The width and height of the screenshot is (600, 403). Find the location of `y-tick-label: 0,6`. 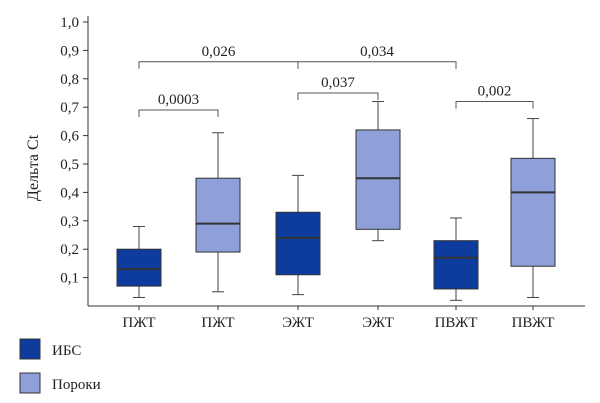

y-tick-label: 0,6 is located at coordinates (69, 137).